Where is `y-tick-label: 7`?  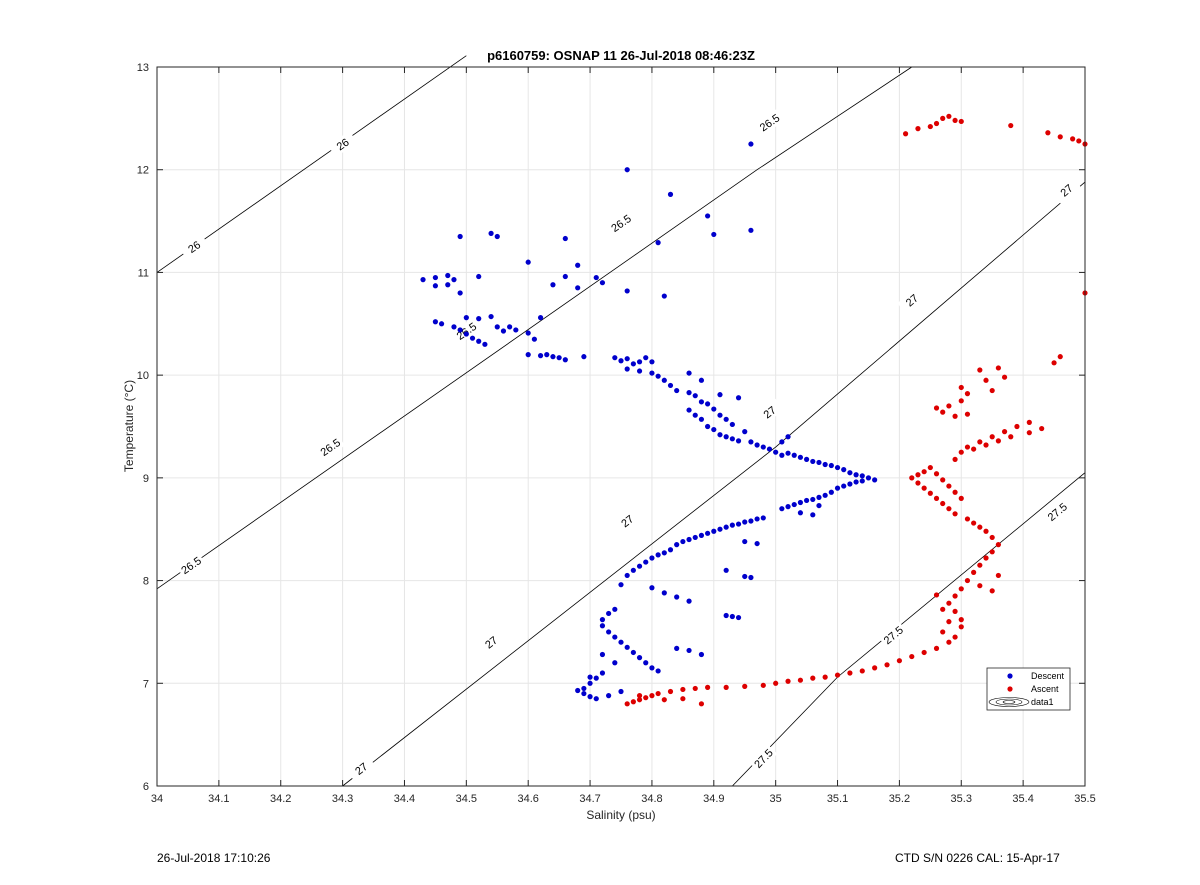 y-tick-label: 7 is located at coordinates (146, 684).